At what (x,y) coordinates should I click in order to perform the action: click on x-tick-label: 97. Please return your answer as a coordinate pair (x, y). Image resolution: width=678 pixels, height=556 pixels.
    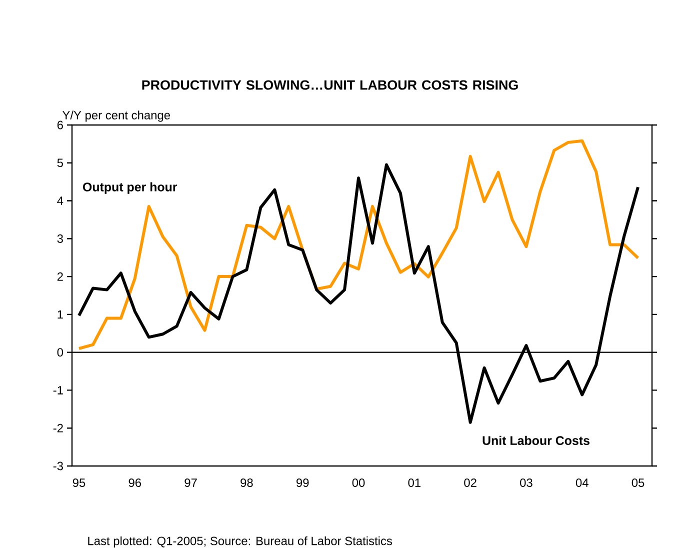
    Looking at the image, I should click on (190, 482).